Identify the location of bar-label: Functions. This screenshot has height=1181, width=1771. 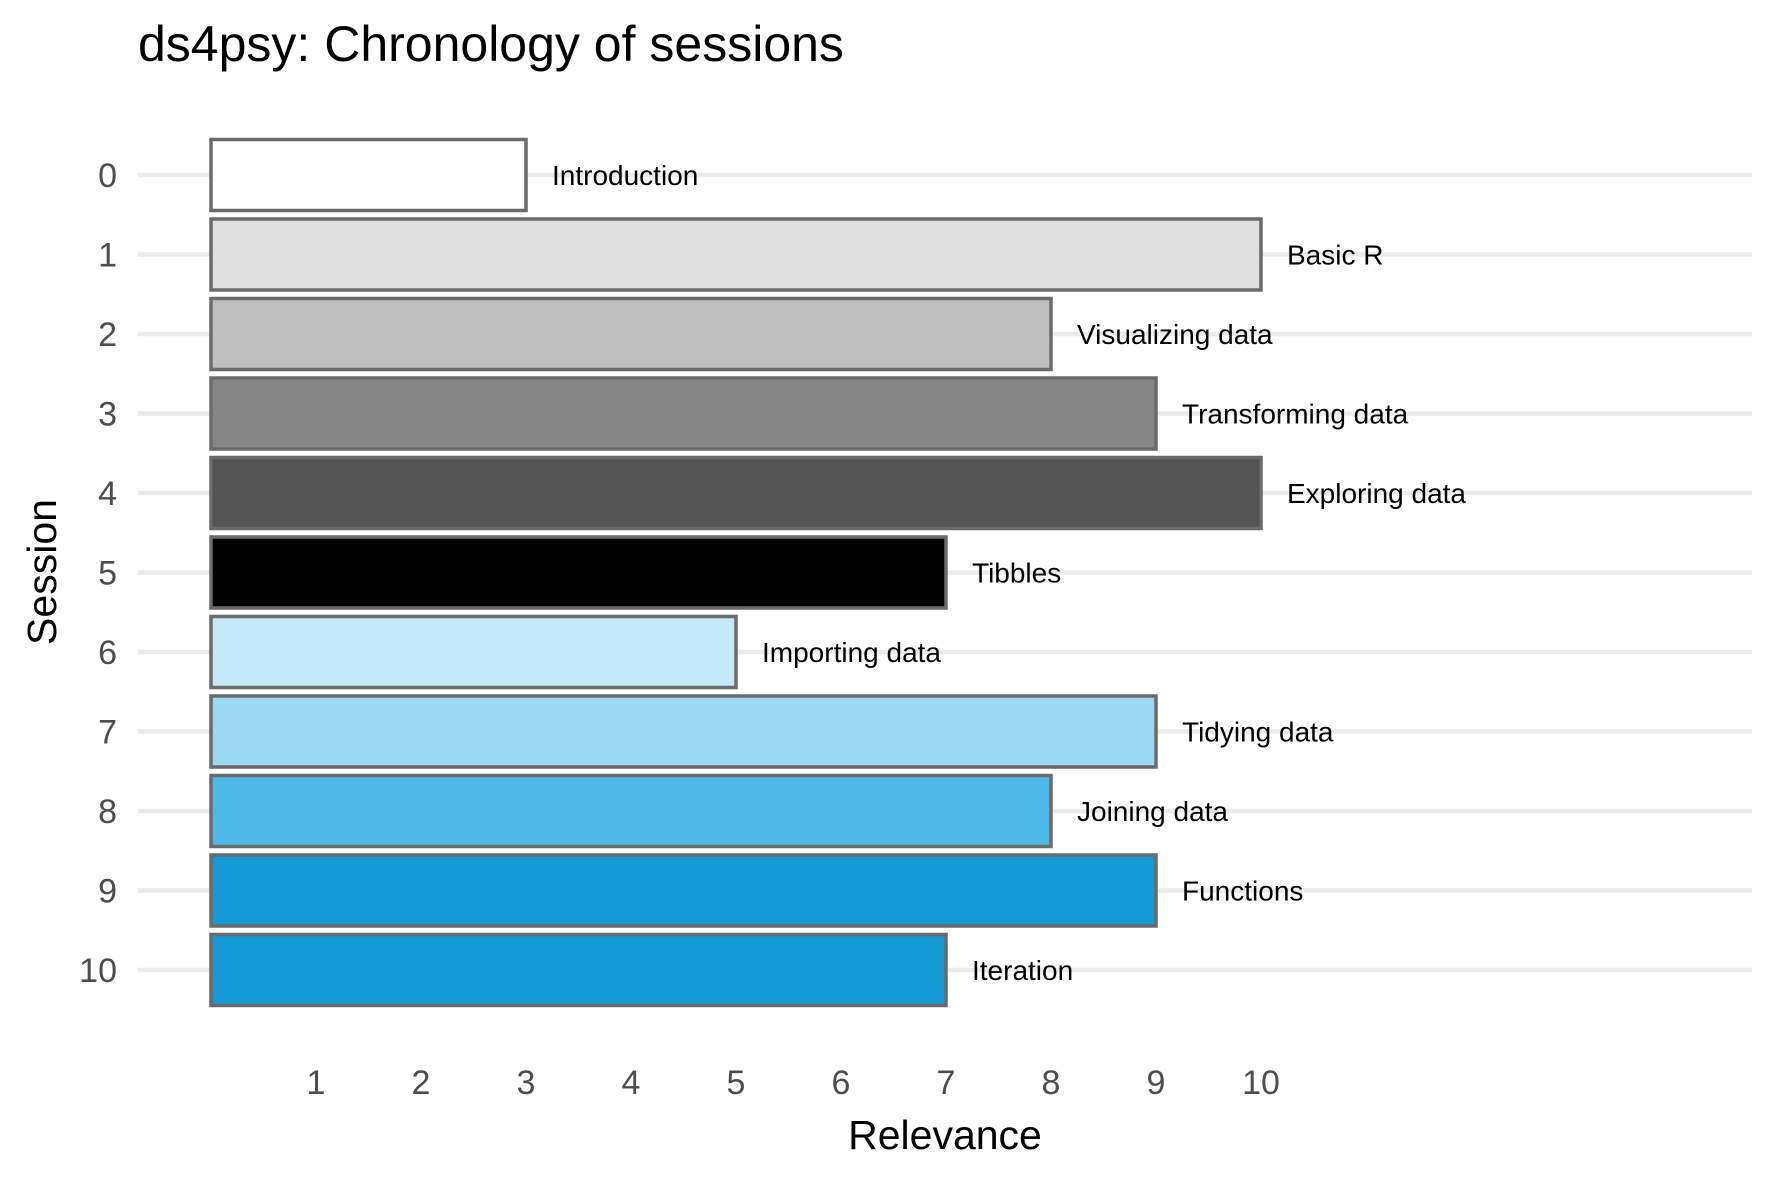
(1242, 891).